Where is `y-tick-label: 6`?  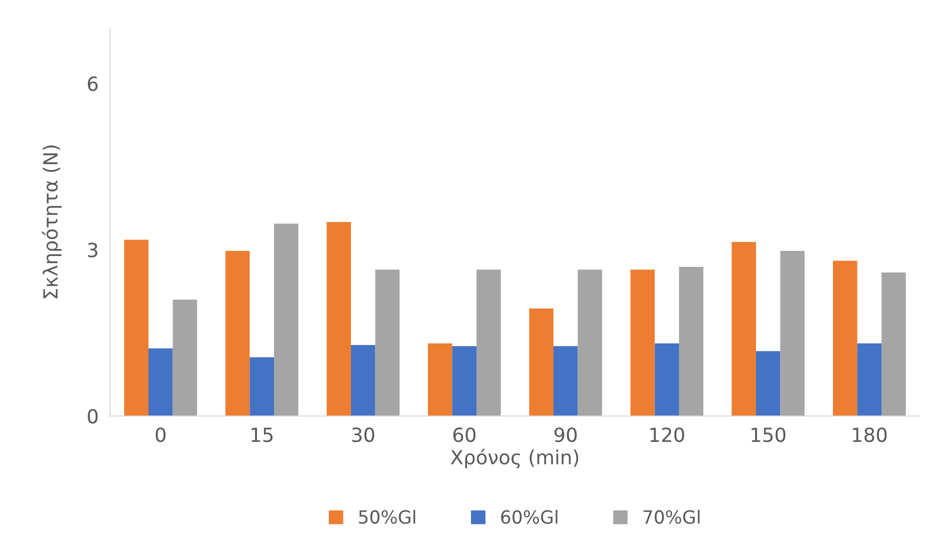 y-tick-label: 6 is located at coordinates (93, 84).